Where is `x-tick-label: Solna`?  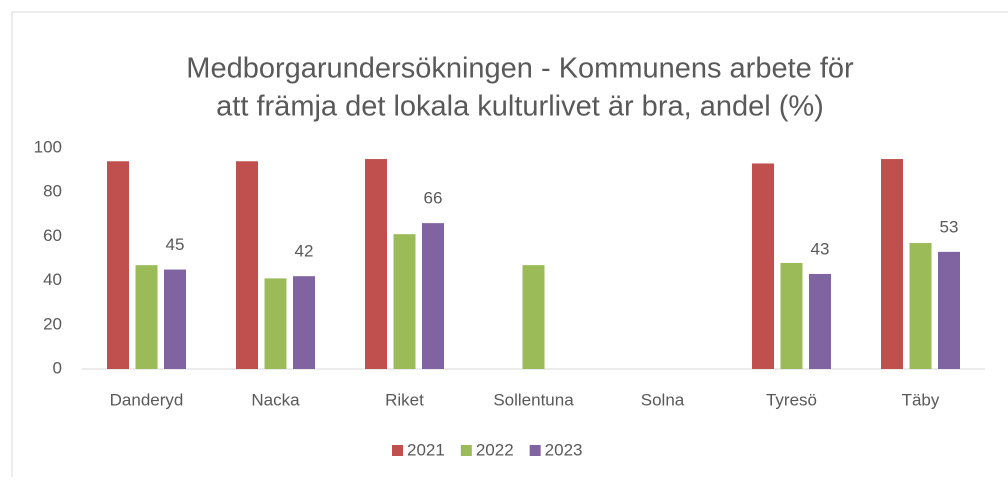 x-tick-label: Solna is located at coordinates (663, 399).